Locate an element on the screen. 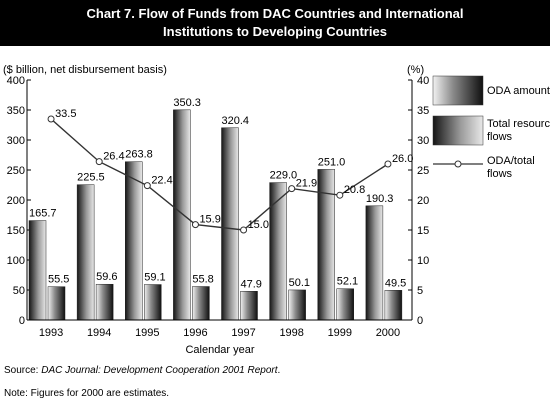 The image size is (550, 404). bar-oda-amount-label: 55.8 is located at coordinates (202, 280).